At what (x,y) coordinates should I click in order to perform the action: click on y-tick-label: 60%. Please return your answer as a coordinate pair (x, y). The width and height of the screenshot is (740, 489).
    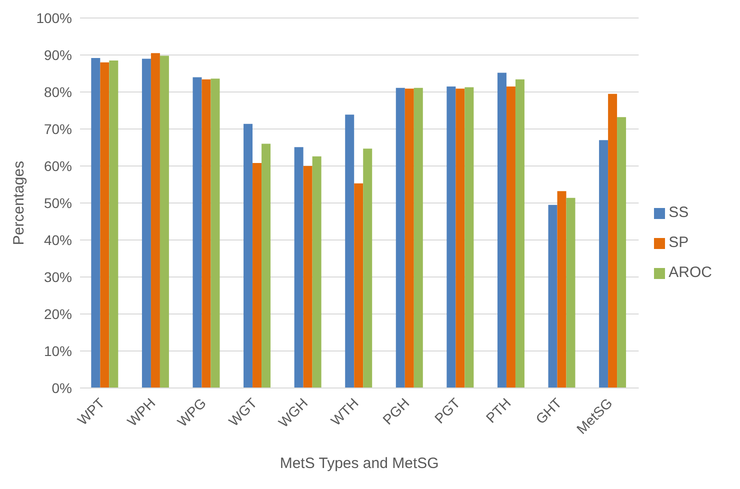
    Looking at the image, I should click on (58, 166).